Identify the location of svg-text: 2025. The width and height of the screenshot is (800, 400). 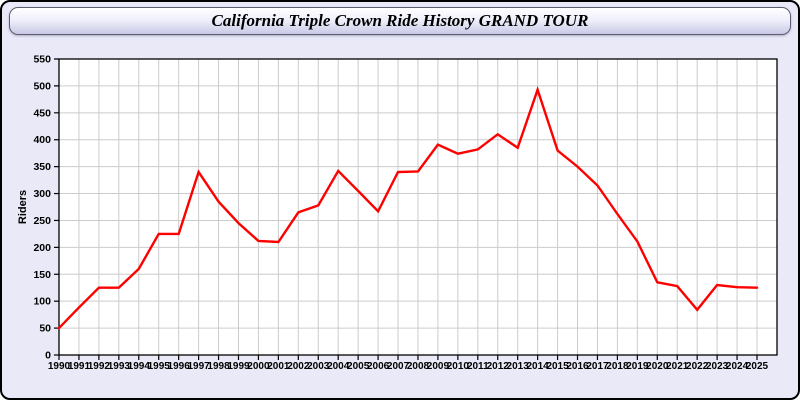
(757, 366).